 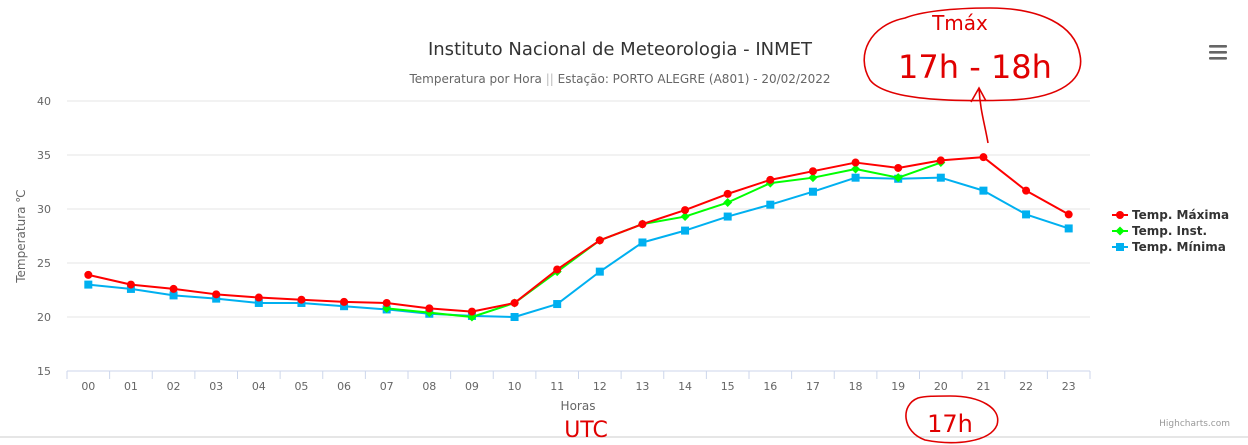 What do you see at coordinates (941, 386) in the screenshot?
I see `x-tick-label: 20` at bounding box center [941, 386].